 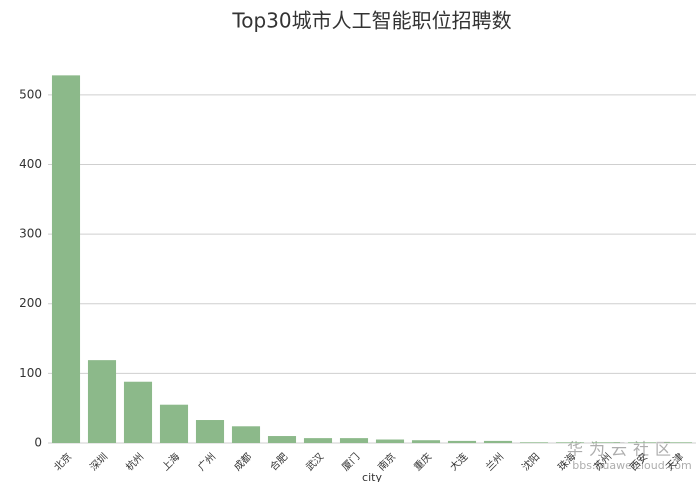 What do you see at coordinates (458, 461) in the screenshot?
I see `x-tick-label: 大连` at bounding box center [458, 461].